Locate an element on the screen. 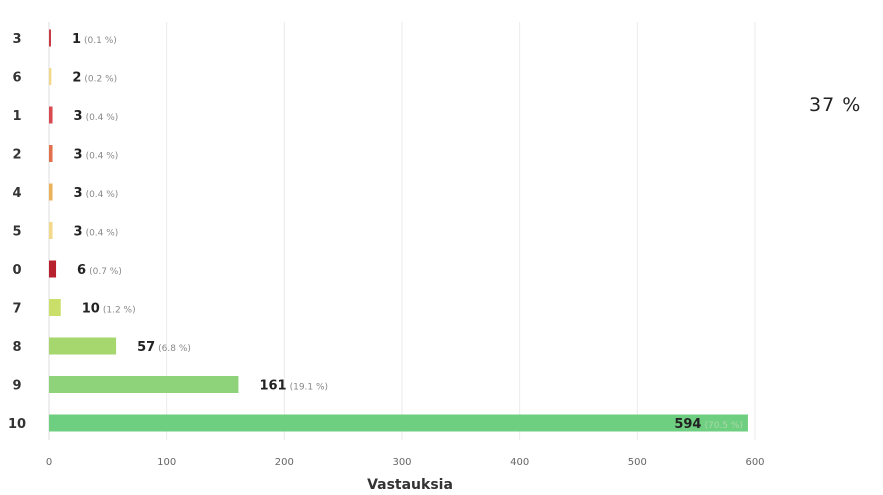 This screenshot has width=883, height=495. value-label: 10 (1.2 %) is located at coordinates (109, 309).